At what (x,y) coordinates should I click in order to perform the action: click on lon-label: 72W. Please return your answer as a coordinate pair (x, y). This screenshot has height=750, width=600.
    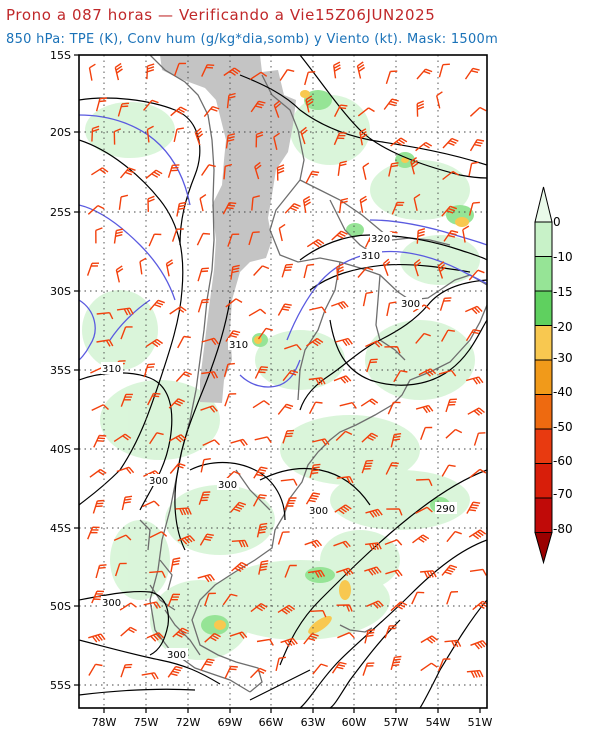
    Looking at the image, I should click on (188, 722).